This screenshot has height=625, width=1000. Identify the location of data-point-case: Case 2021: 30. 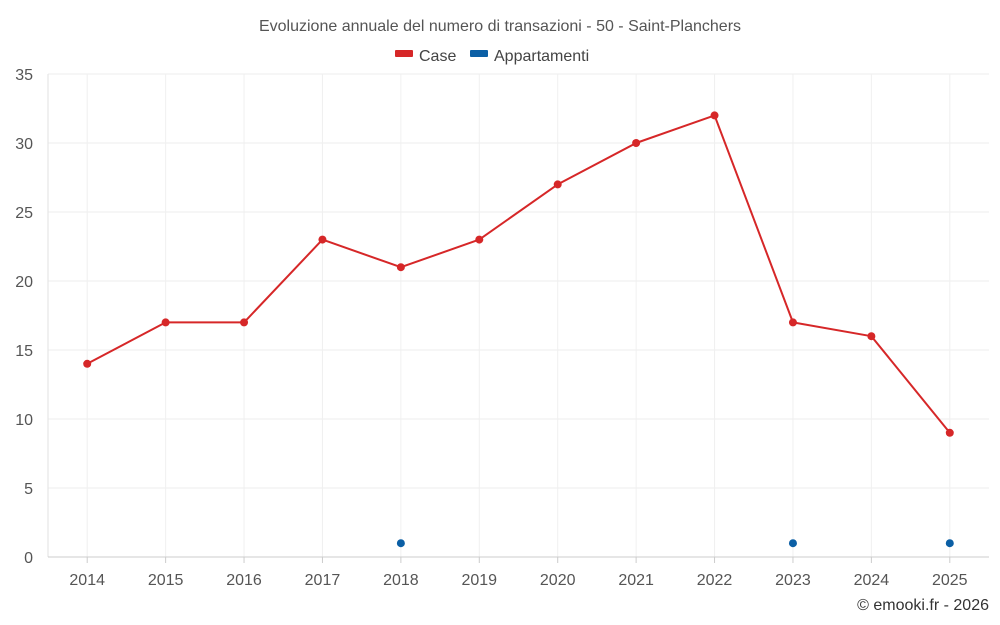
(636, 143).